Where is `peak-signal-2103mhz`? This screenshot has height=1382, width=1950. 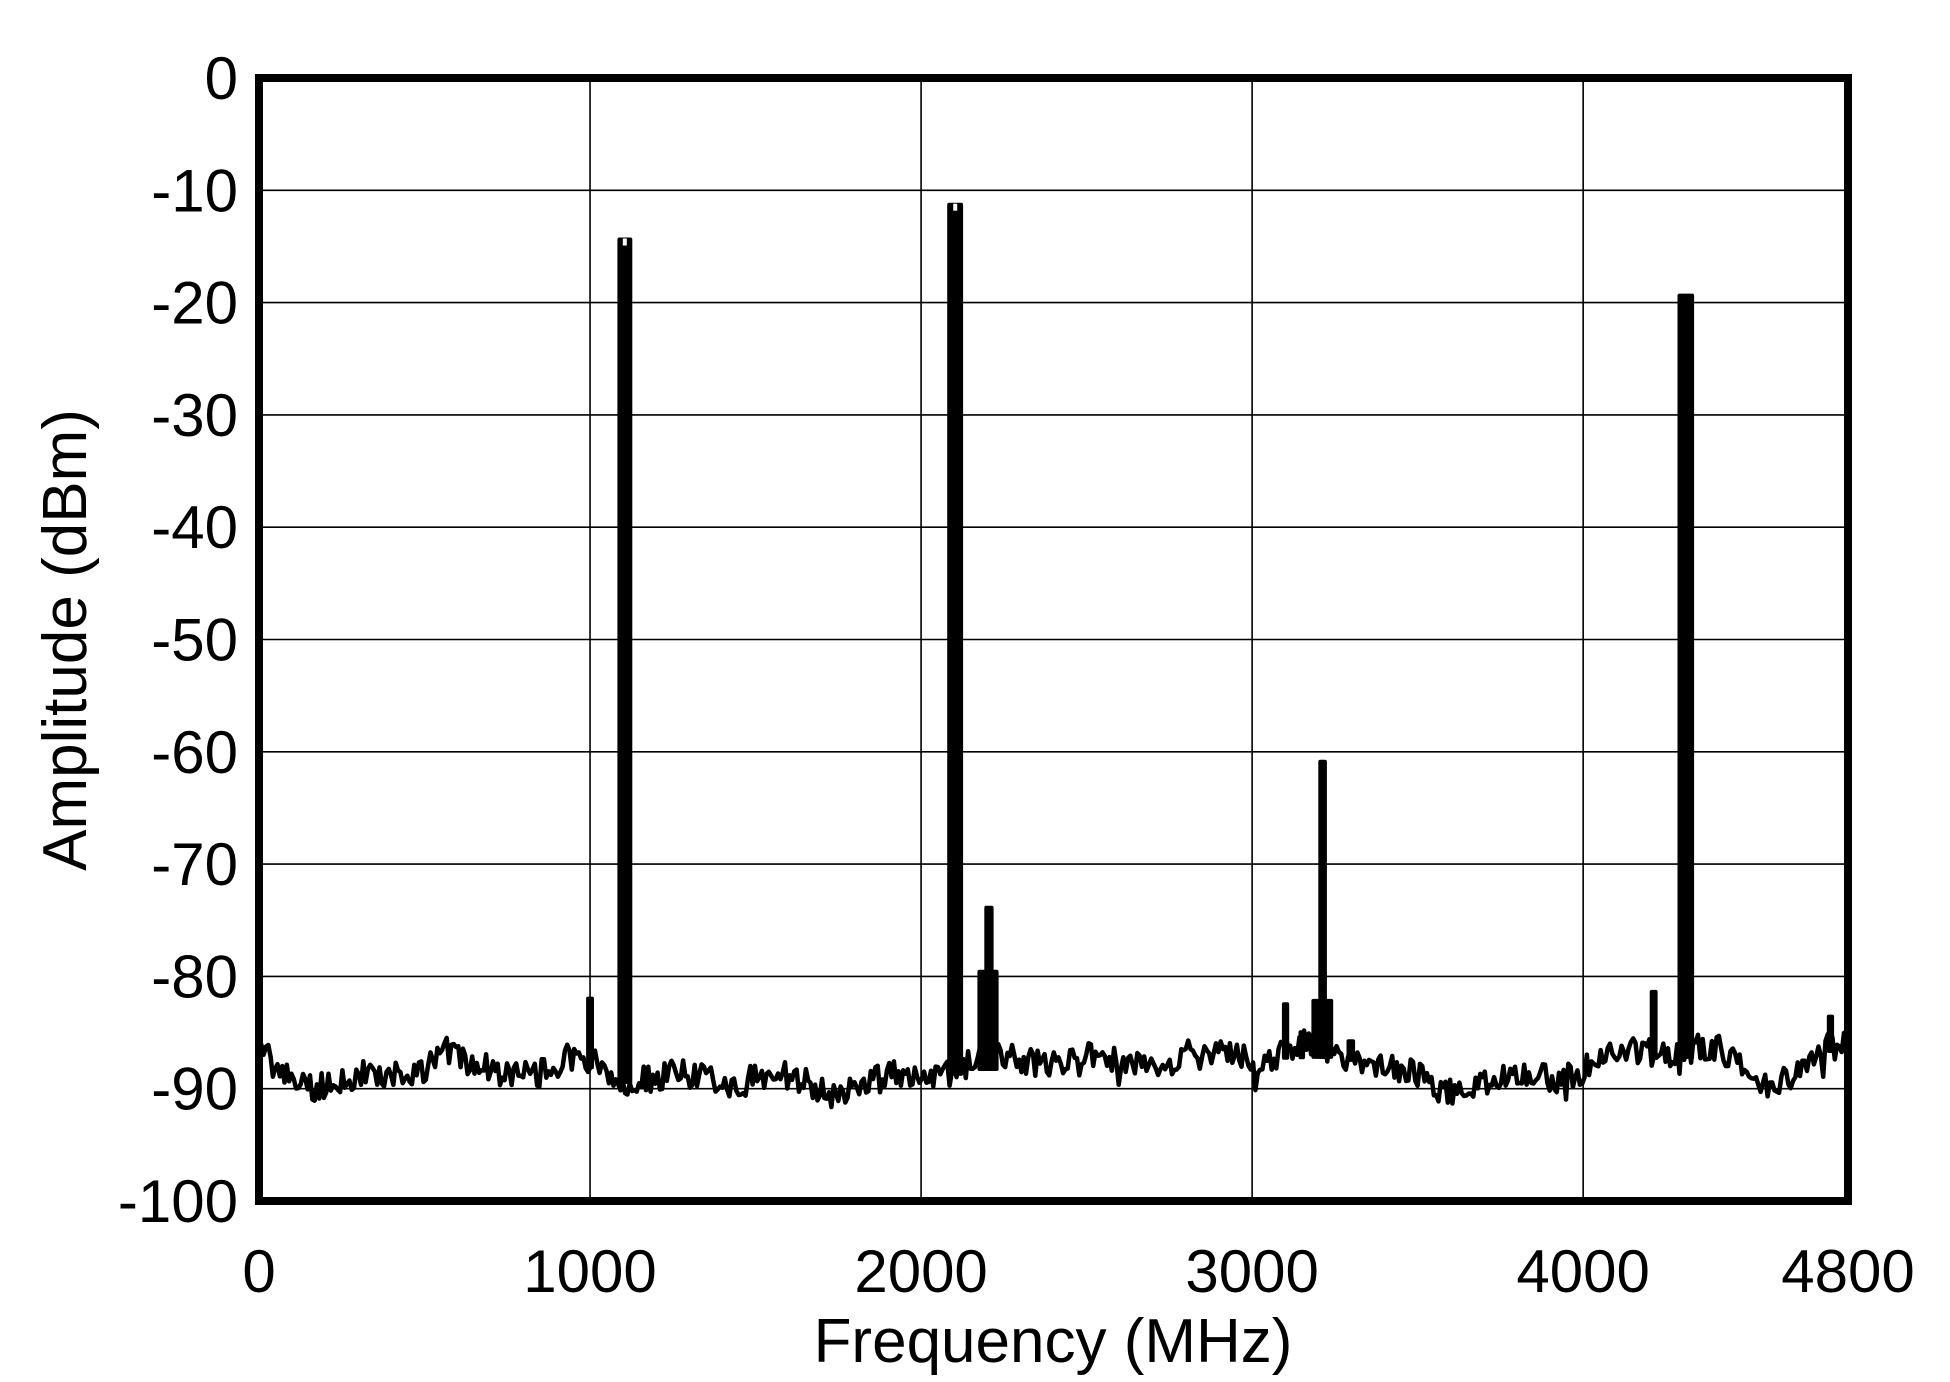 peak-signal-2103mhz is located at coordinates (955, 639).